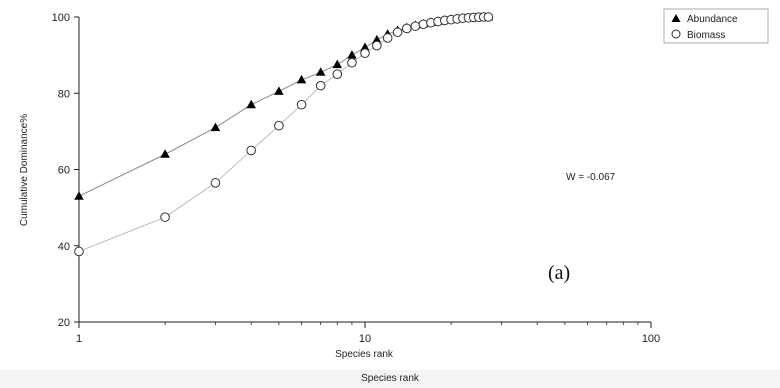  What do you see at coordinates (64, 94) in the screenshot?
I see `y-tick-label: 80` at bounding box center [64, 94].